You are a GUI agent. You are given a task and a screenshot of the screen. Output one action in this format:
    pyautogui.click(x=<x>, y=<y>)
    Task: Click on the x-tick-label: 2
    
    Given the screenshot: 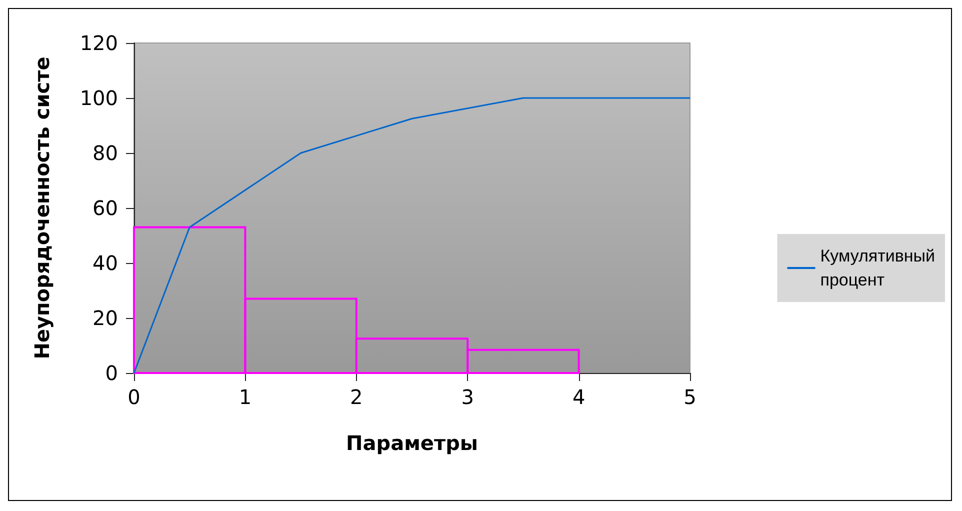 What is the action you would take?
    pyautogui.click(x=356, y=397)
    